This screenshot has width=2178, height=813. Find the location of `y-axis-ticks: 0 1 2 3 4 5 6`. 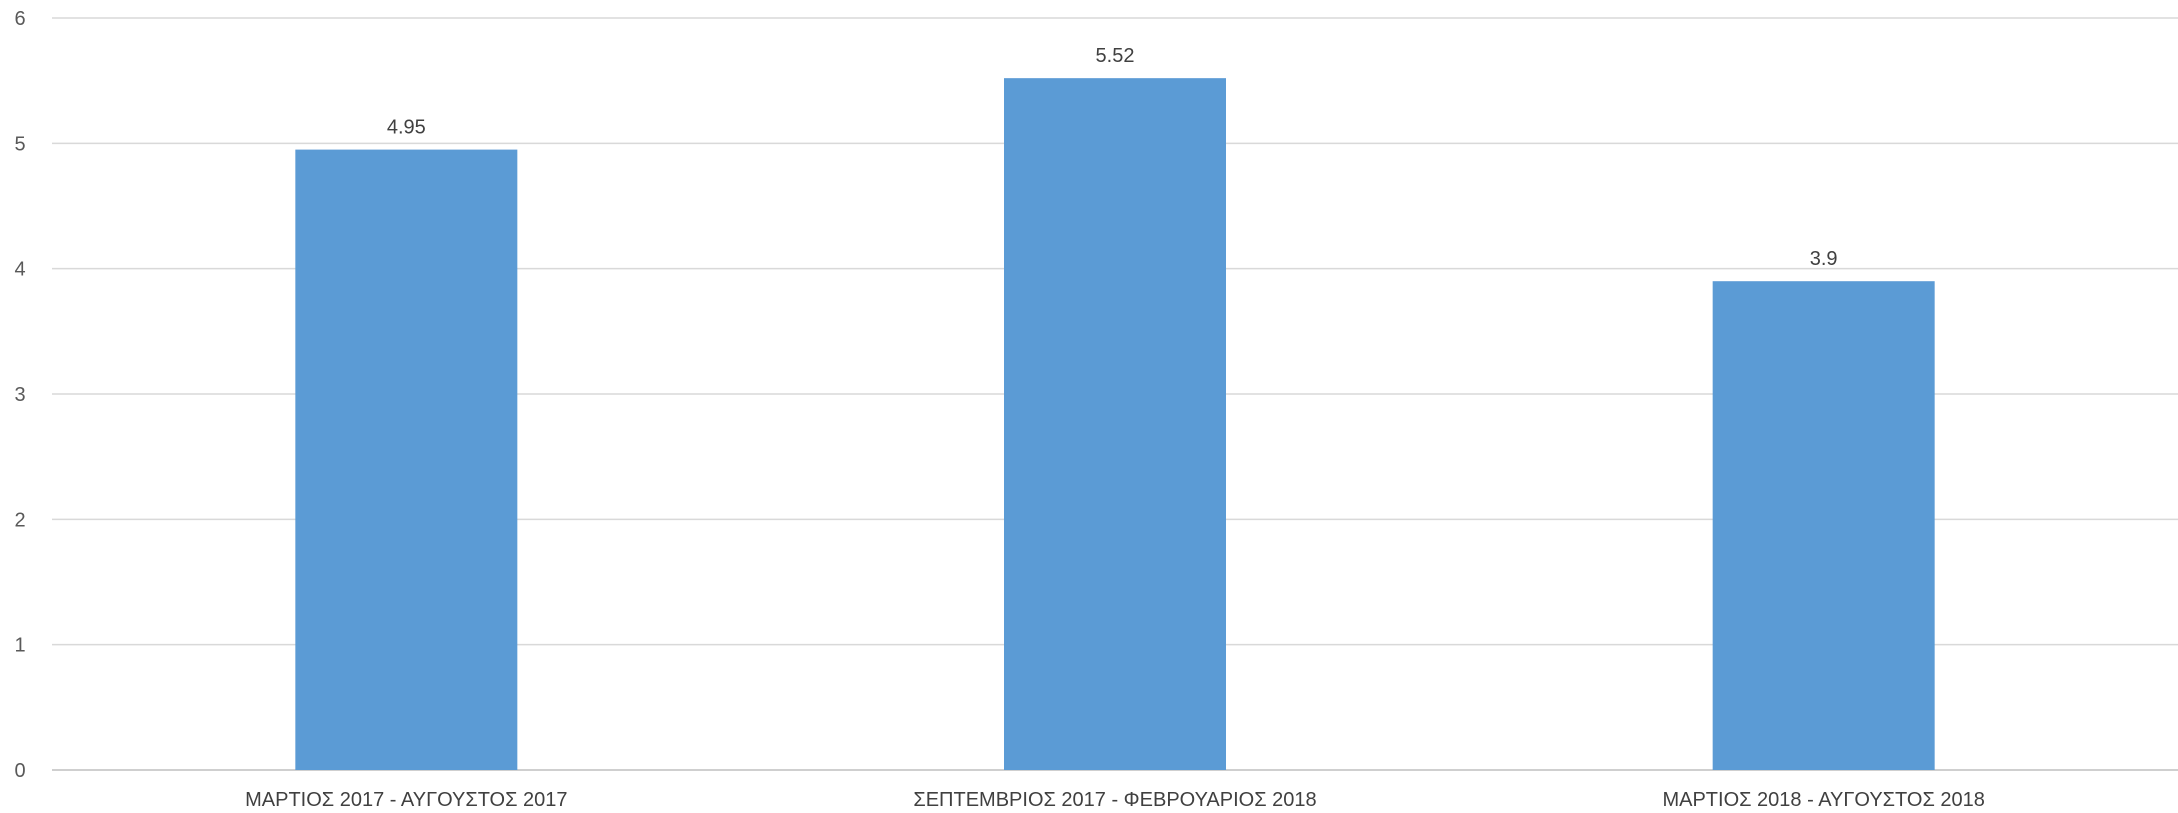

y-axis-ticks: 0 1 2 3 4 5 6 is located at coordinates (19, 395).